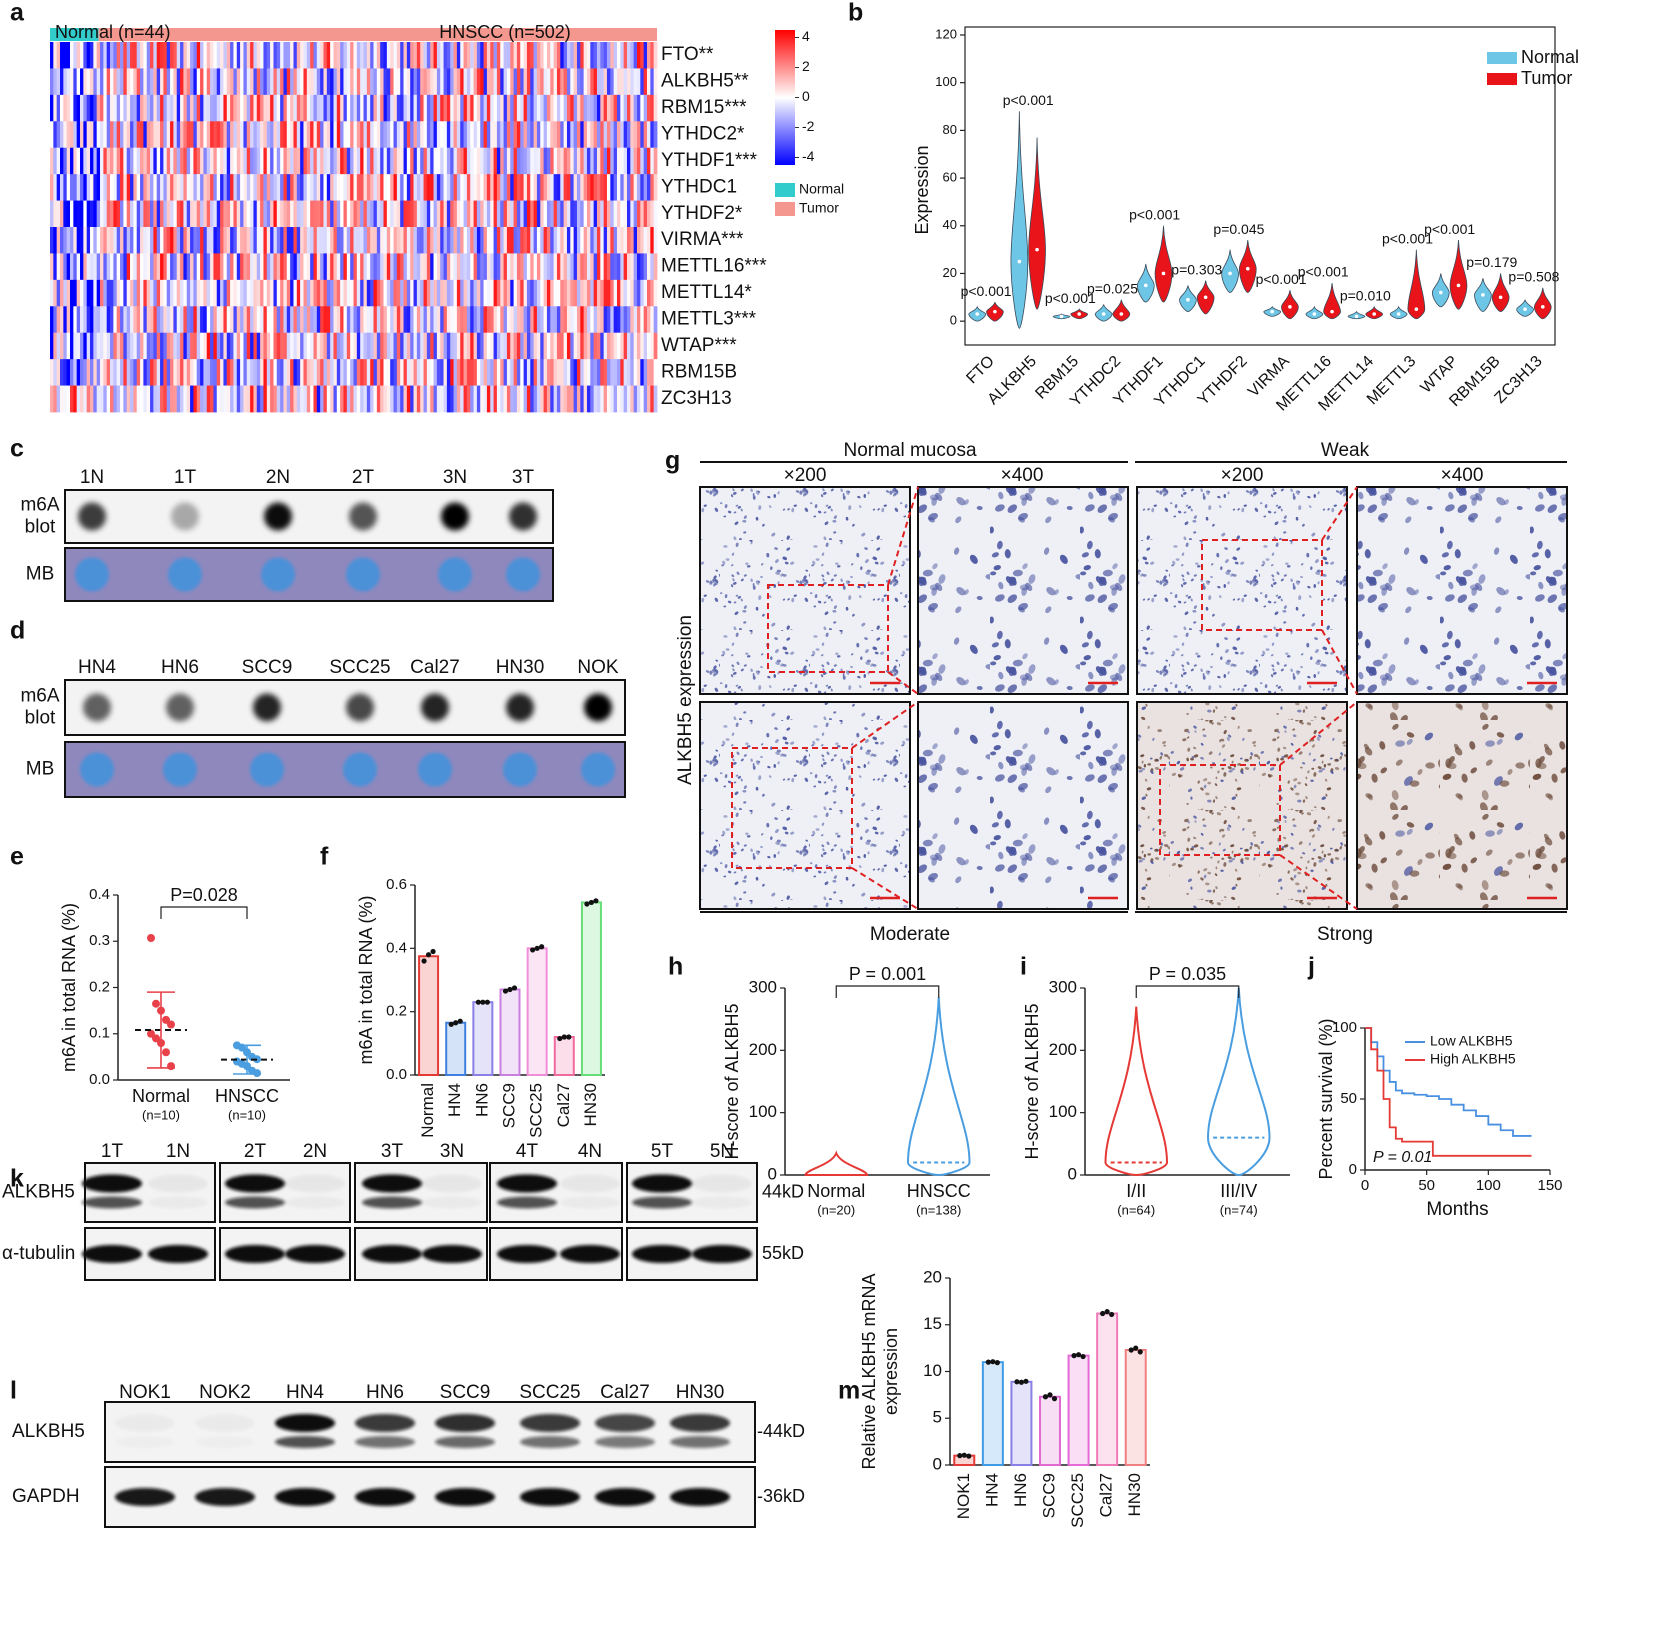 This screenshot has width=1665, height=1633. I want to click on y-tick-label: 20, so click(932, 1276).